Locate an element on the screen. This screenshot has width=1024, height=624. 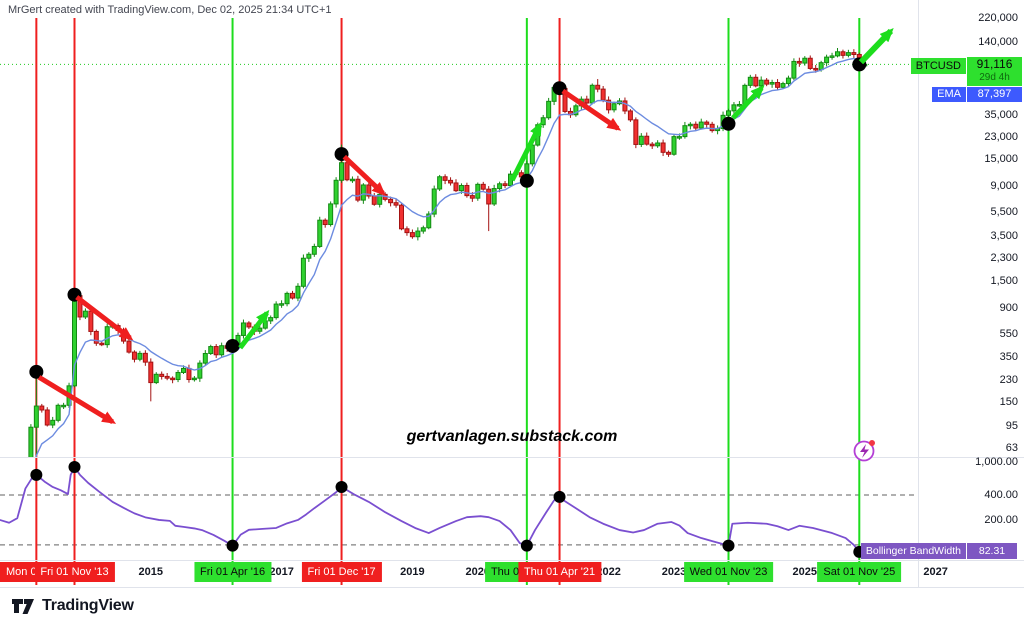
time-axis-year-label: 2017 is located at coordinates (281, 572).